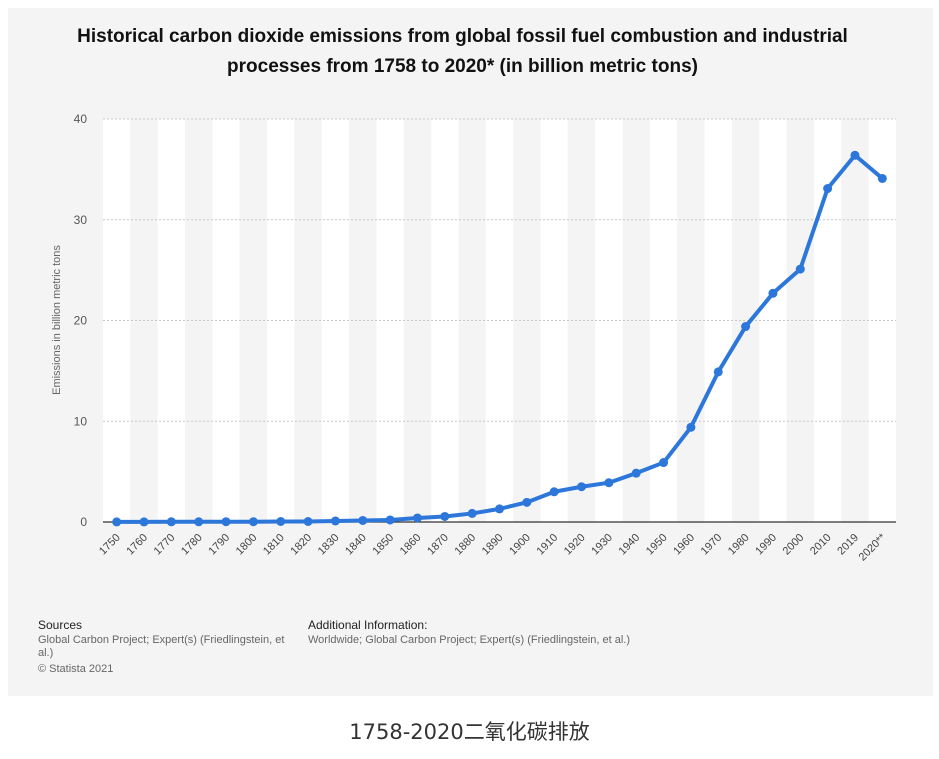 The height and width of the screenshot is (759, 939). Describe the element at coordinates (274, 545) in the screenshot. I see `x-tick-label: 1810` at that location.